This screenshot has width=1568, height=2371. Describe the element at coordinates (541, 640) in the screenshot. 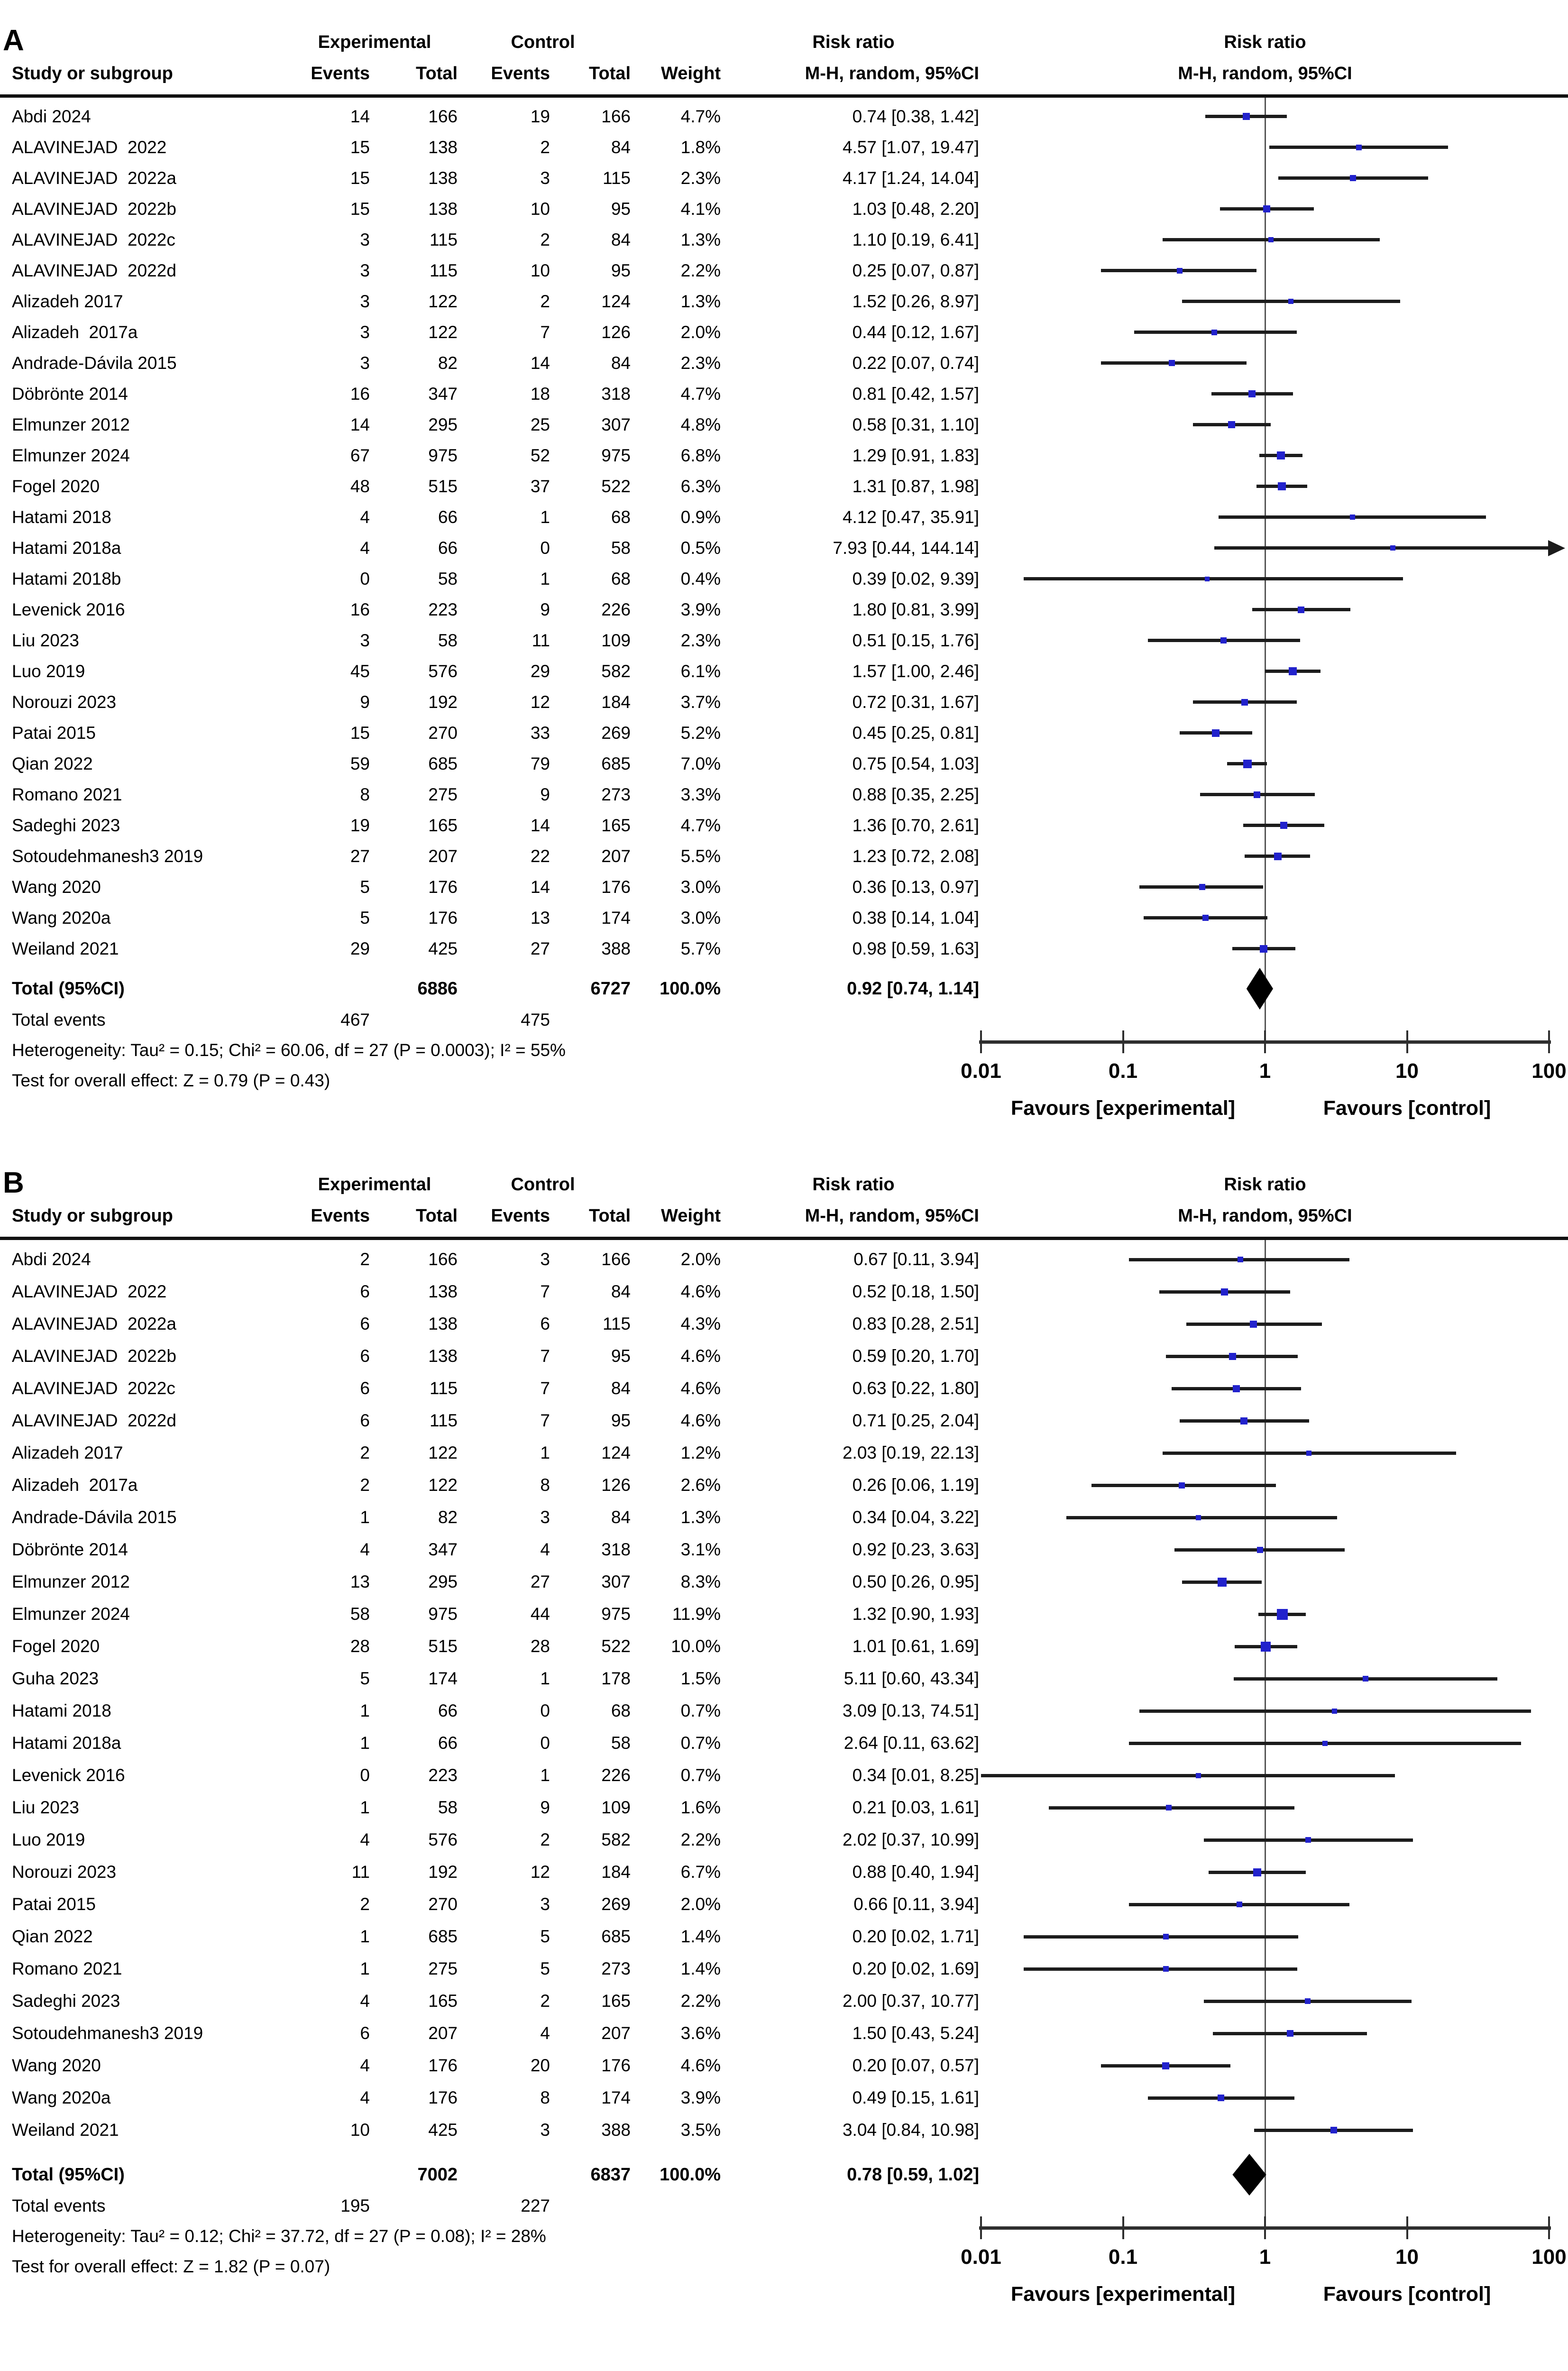

I see `ctl-events: 11` at that location.